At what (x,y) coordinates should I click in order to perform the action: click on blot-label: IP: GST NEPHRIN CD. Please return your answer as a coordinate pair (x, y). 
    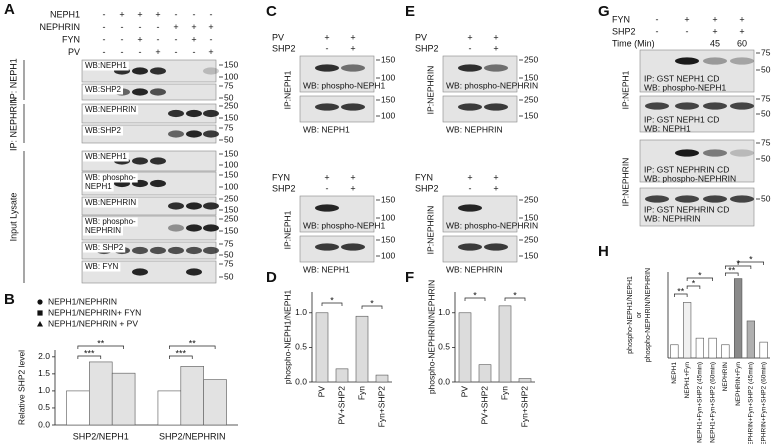
    Looking at the image, I should click on (686, 209).